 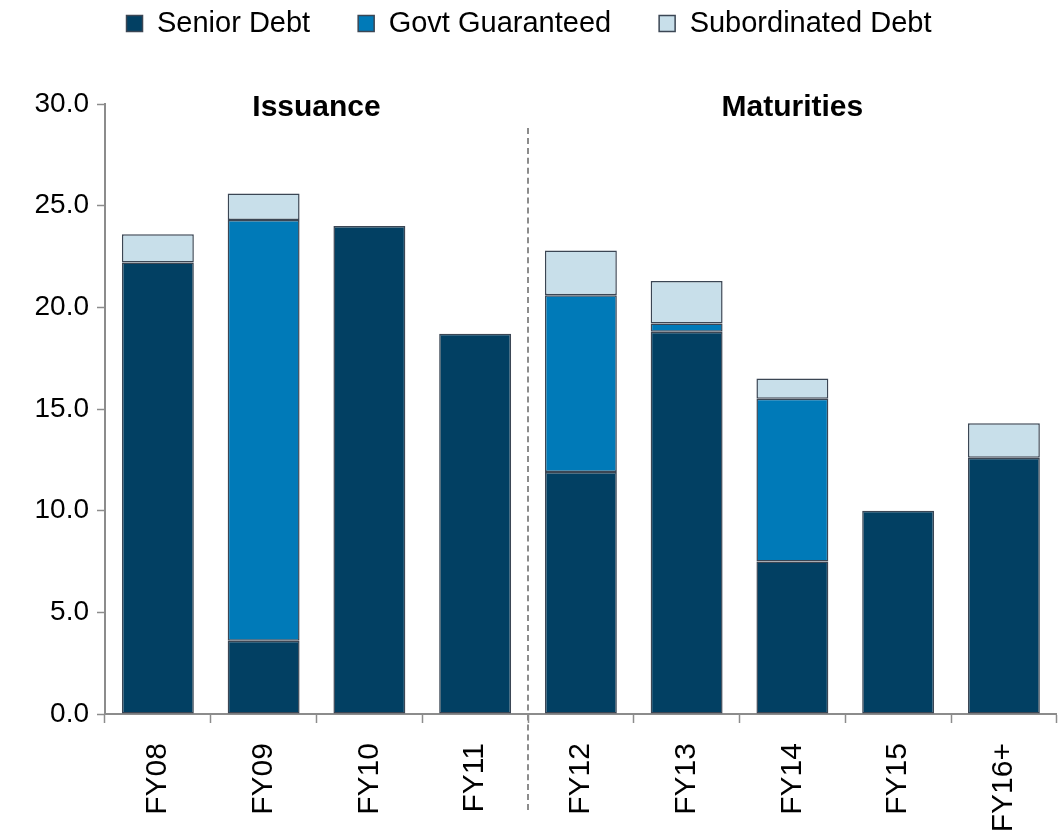 I want to click on x-tick-label: FY12, so click(x=579, y=779).